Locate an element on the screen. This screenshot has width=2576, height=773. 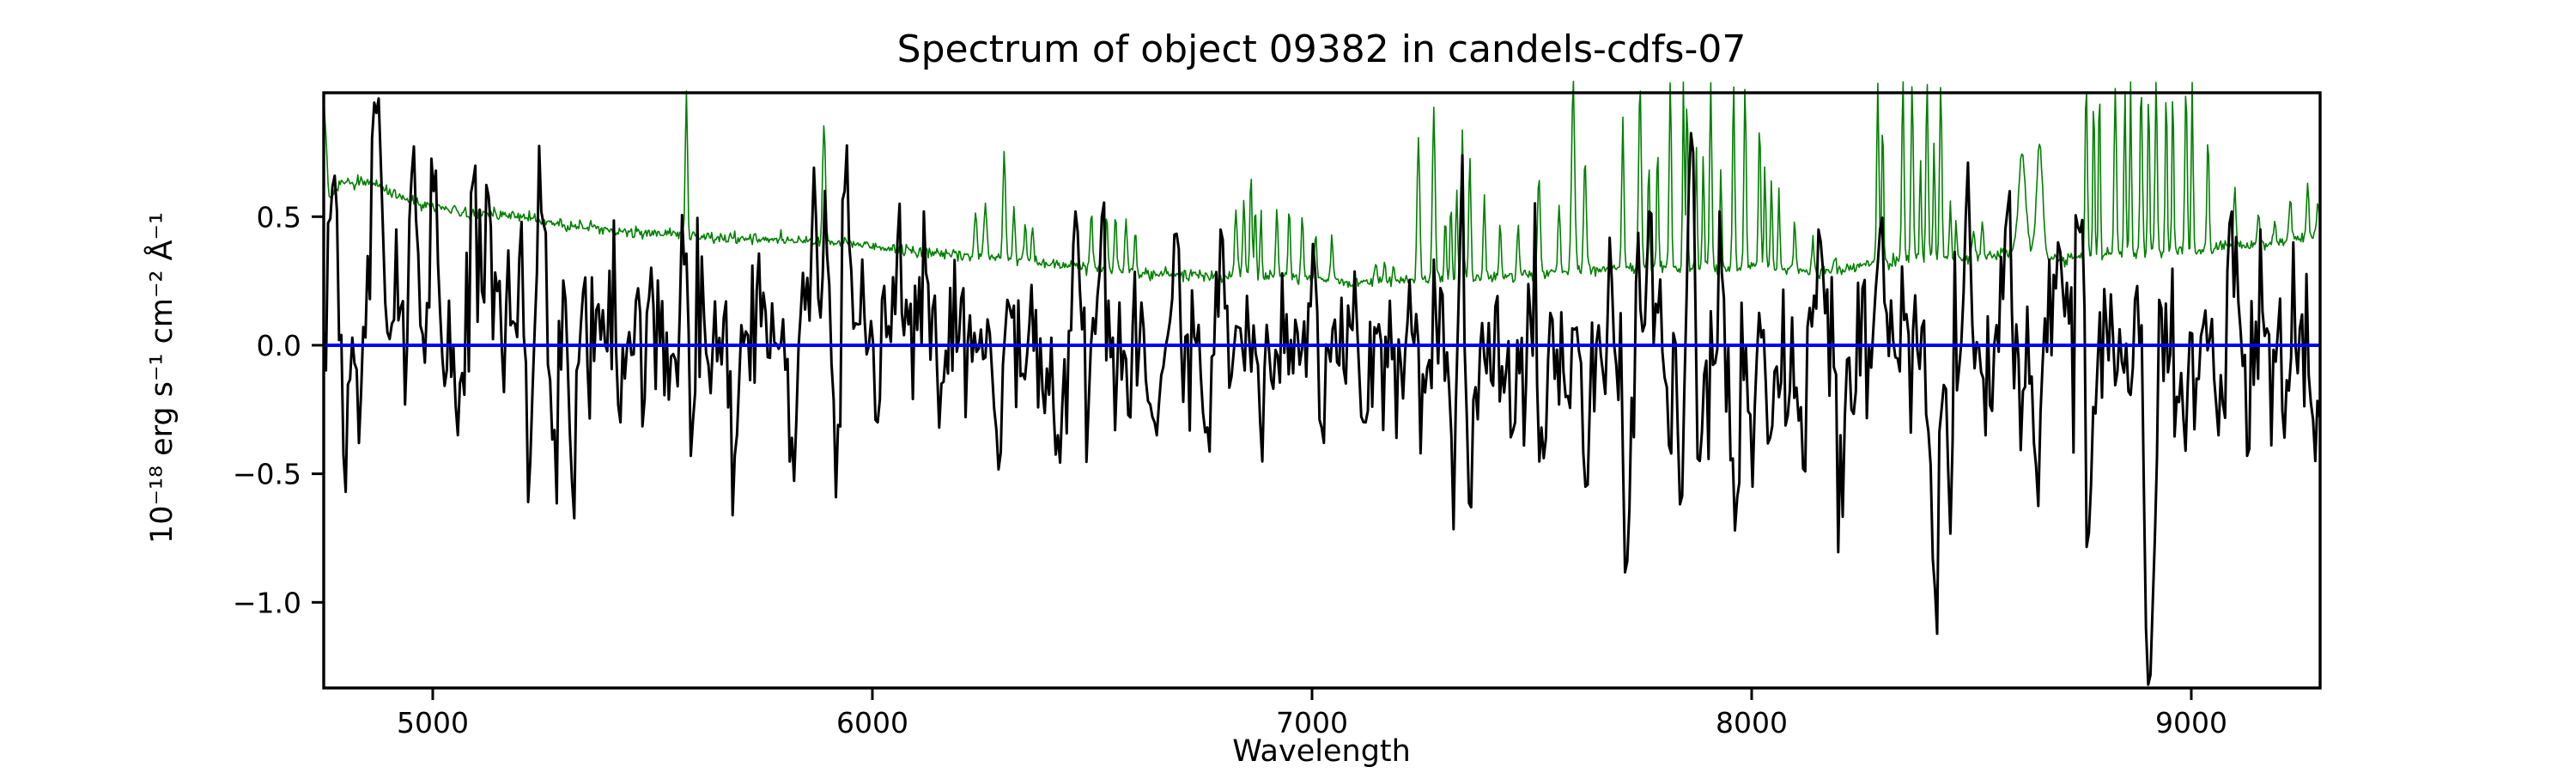
y-tick-label: −0.5 is located at coordinates (267, 474).